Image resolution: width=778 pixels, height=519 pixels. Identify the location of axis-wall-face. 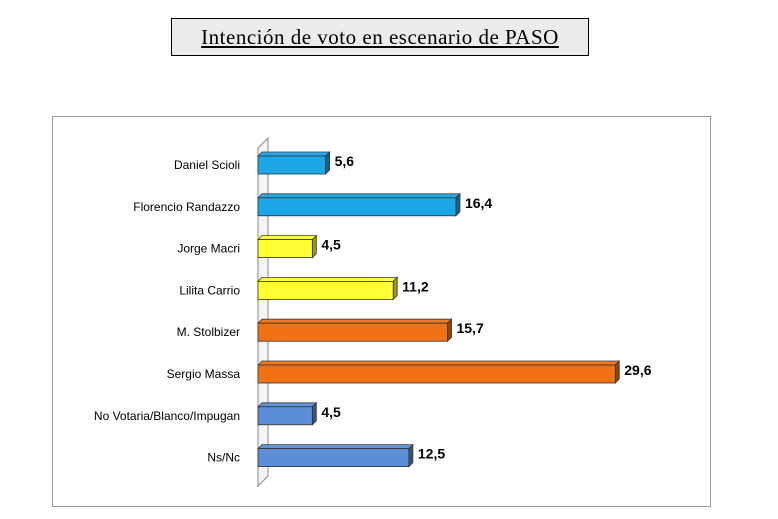
(263, 312).